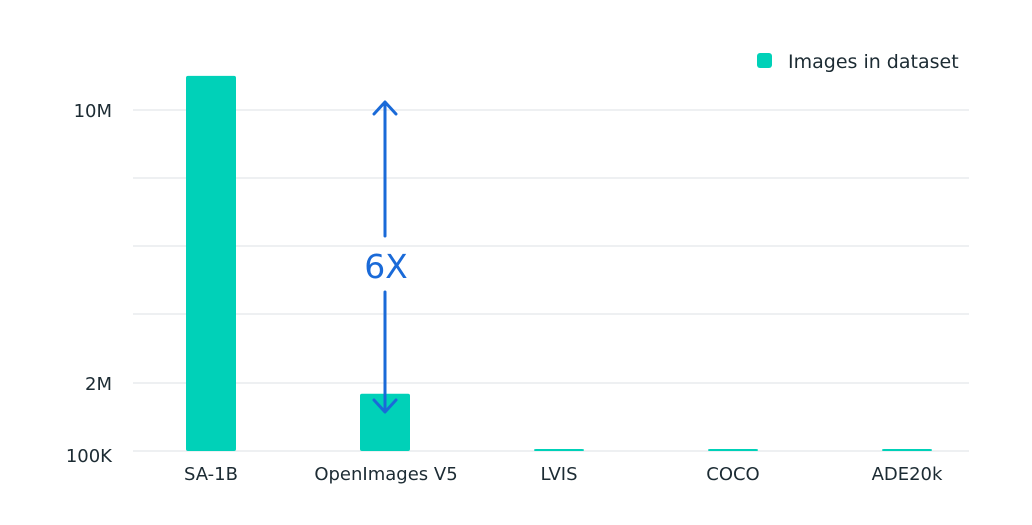 The image size is (1032, 525). Describe the element at coordinates (89, 456) in the screenshot. I see `y-tick-label-100k: 100K` at that location.